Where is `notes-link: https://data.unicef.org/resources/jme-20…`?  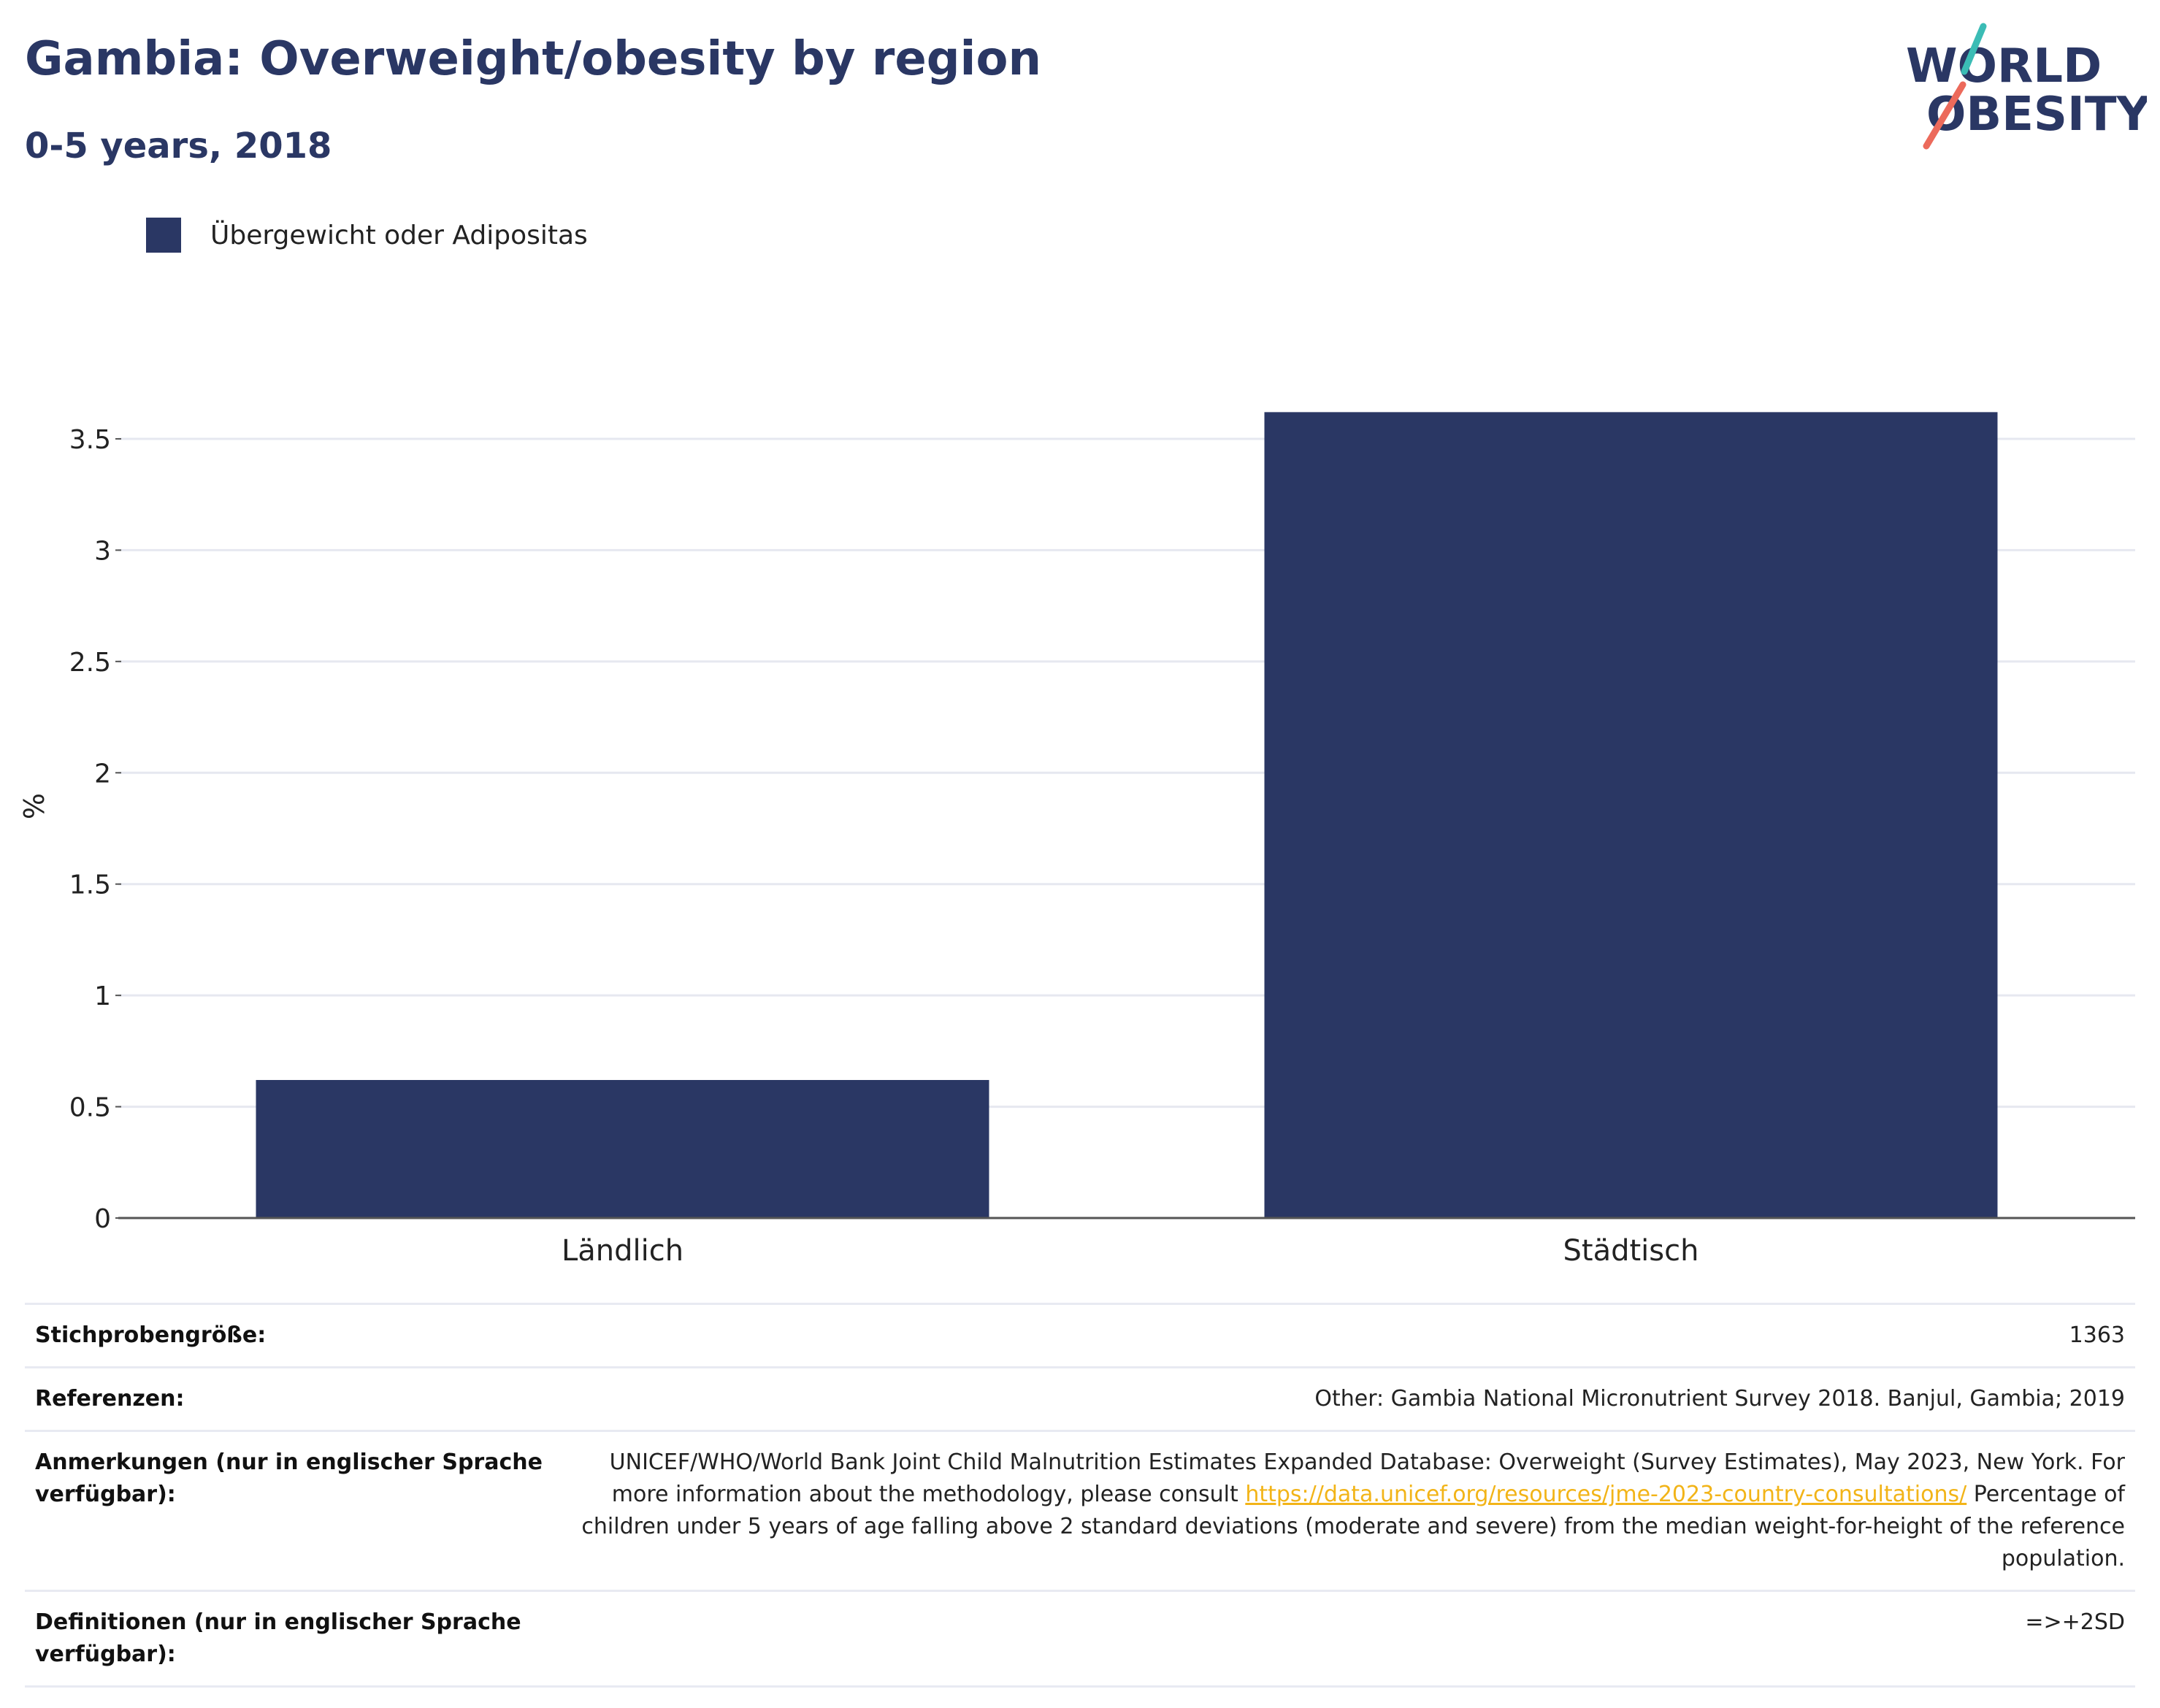 notes-link: https://data.unicef.org/resources/jme-20… is located at coordinates (1606, 1494).